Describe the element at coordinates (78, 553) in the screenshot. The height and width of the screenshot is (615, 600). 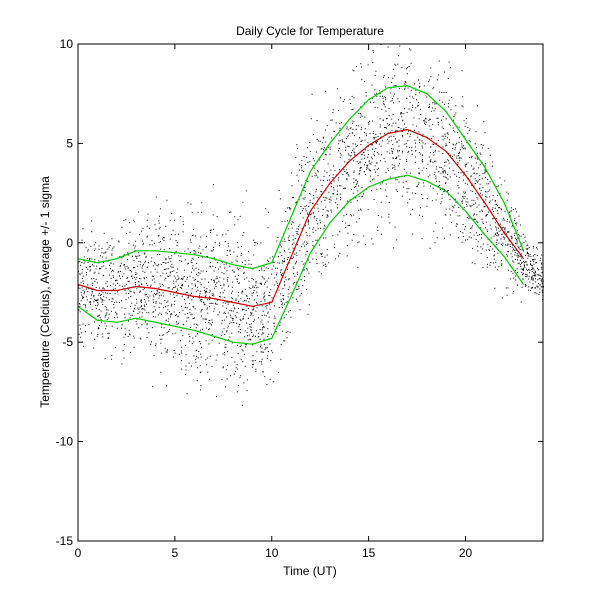
I see `x-tick-label: 0` at that location.